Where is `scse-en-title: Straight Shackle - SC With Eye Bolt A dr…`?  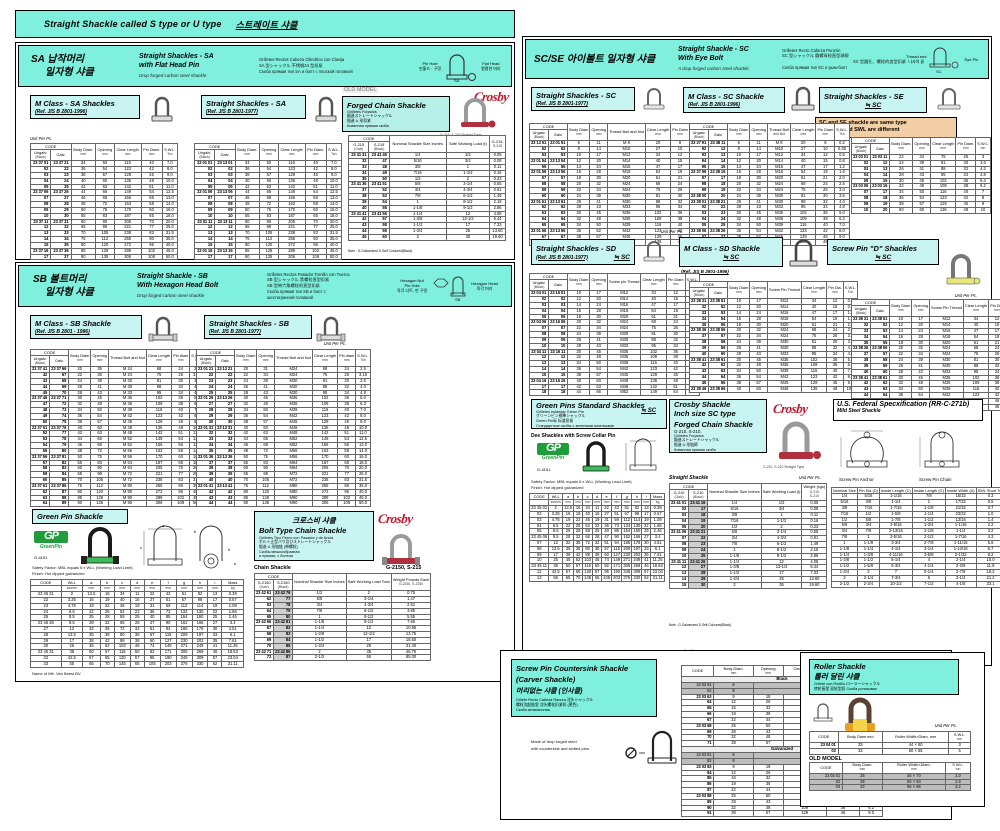
scse-en-title: Straight Shackle - SC With Eye Bolt A dr… is located at coordinates (713, 58).